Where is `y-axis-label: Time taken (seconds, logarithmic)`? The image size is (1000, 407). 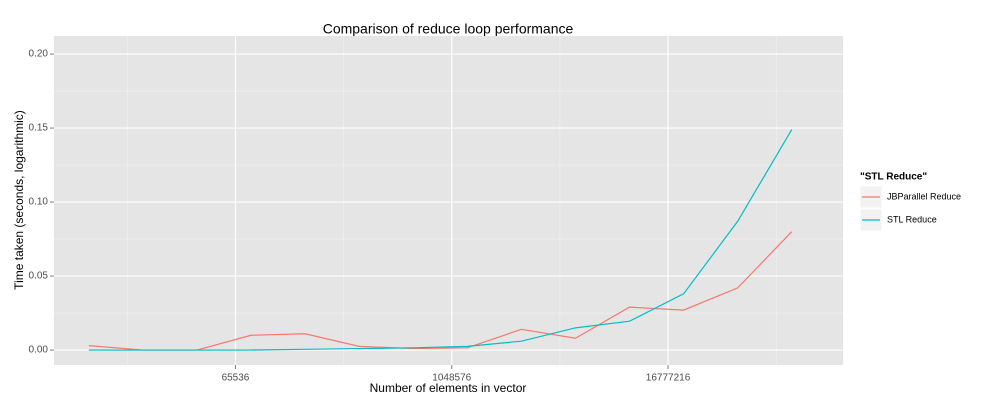 y-axis-label: Time taken (seconds, logarithmic) is located at coordinates (19, 200).